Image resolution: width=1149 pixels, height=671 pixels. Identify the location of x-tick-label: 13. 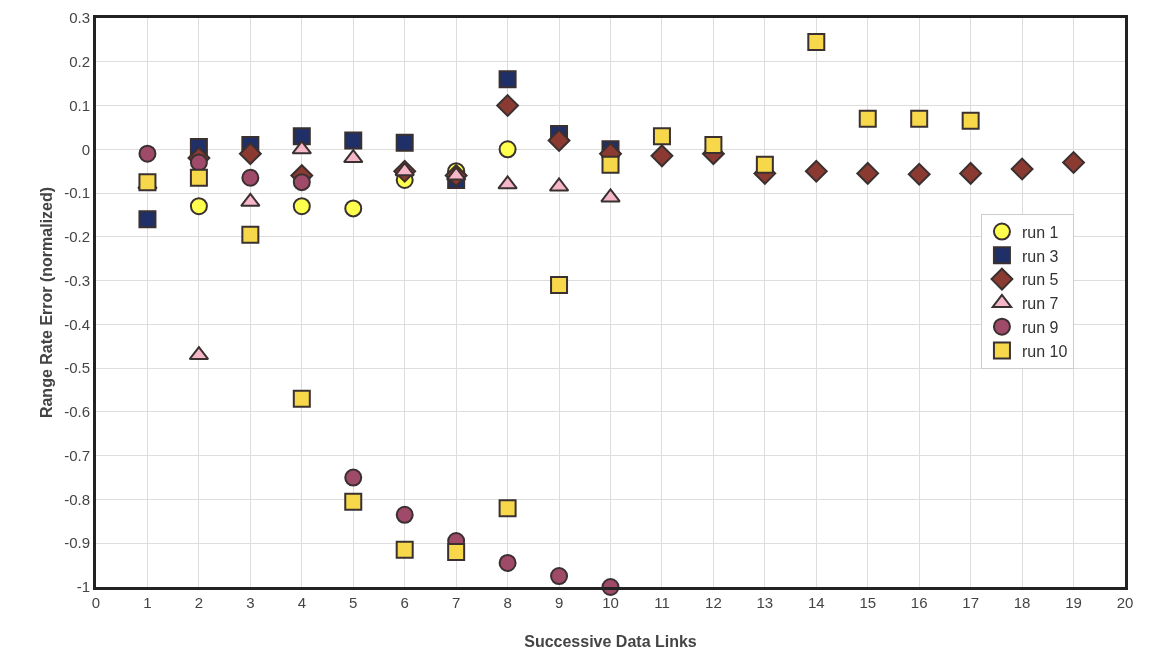
(765, 602).